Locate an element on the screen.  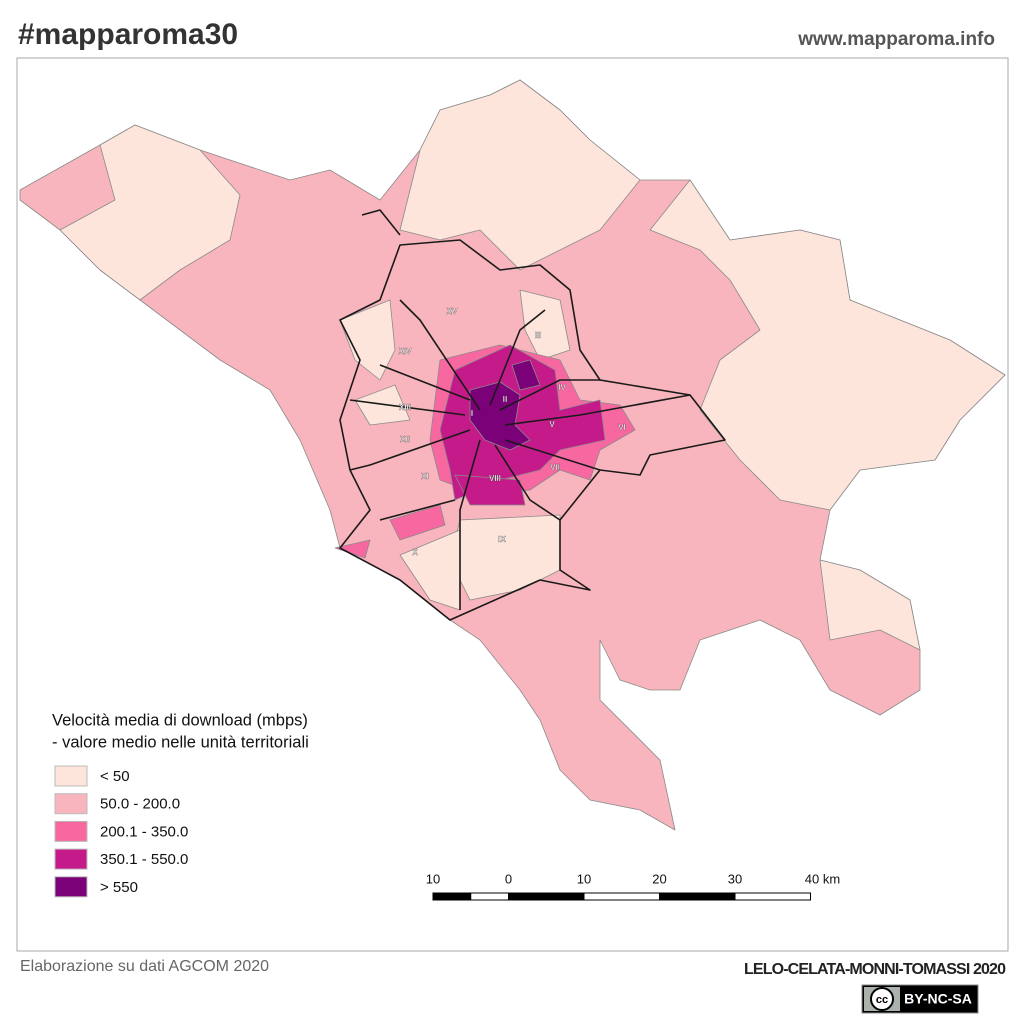
municipio-label: X is located at coordinates (415, 552).